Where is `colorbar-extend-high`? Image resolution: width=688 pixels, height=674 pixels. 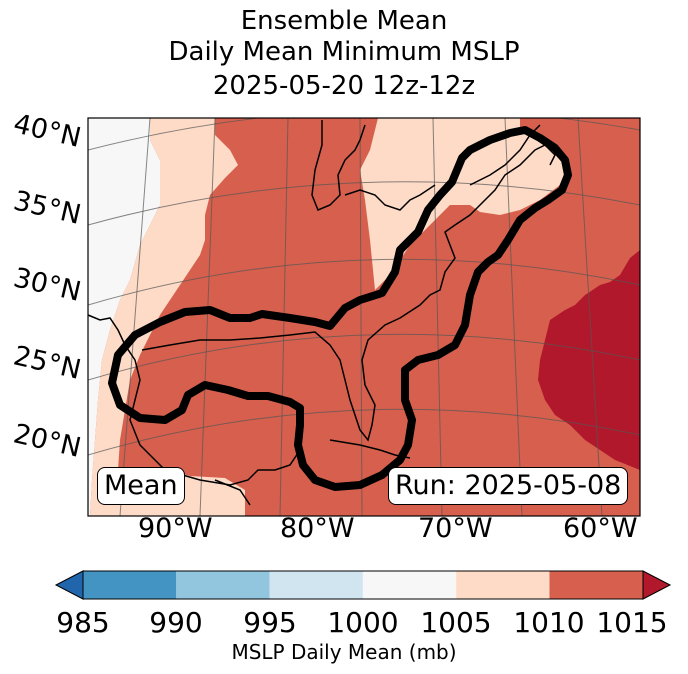
colorbar-extend-high is located at coordinates (657, 585).